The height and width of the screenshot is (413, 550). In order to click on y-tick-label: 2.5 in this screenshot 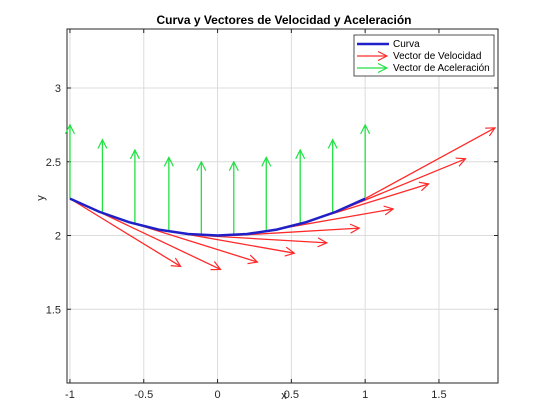, I will do `click(53, 163)`.